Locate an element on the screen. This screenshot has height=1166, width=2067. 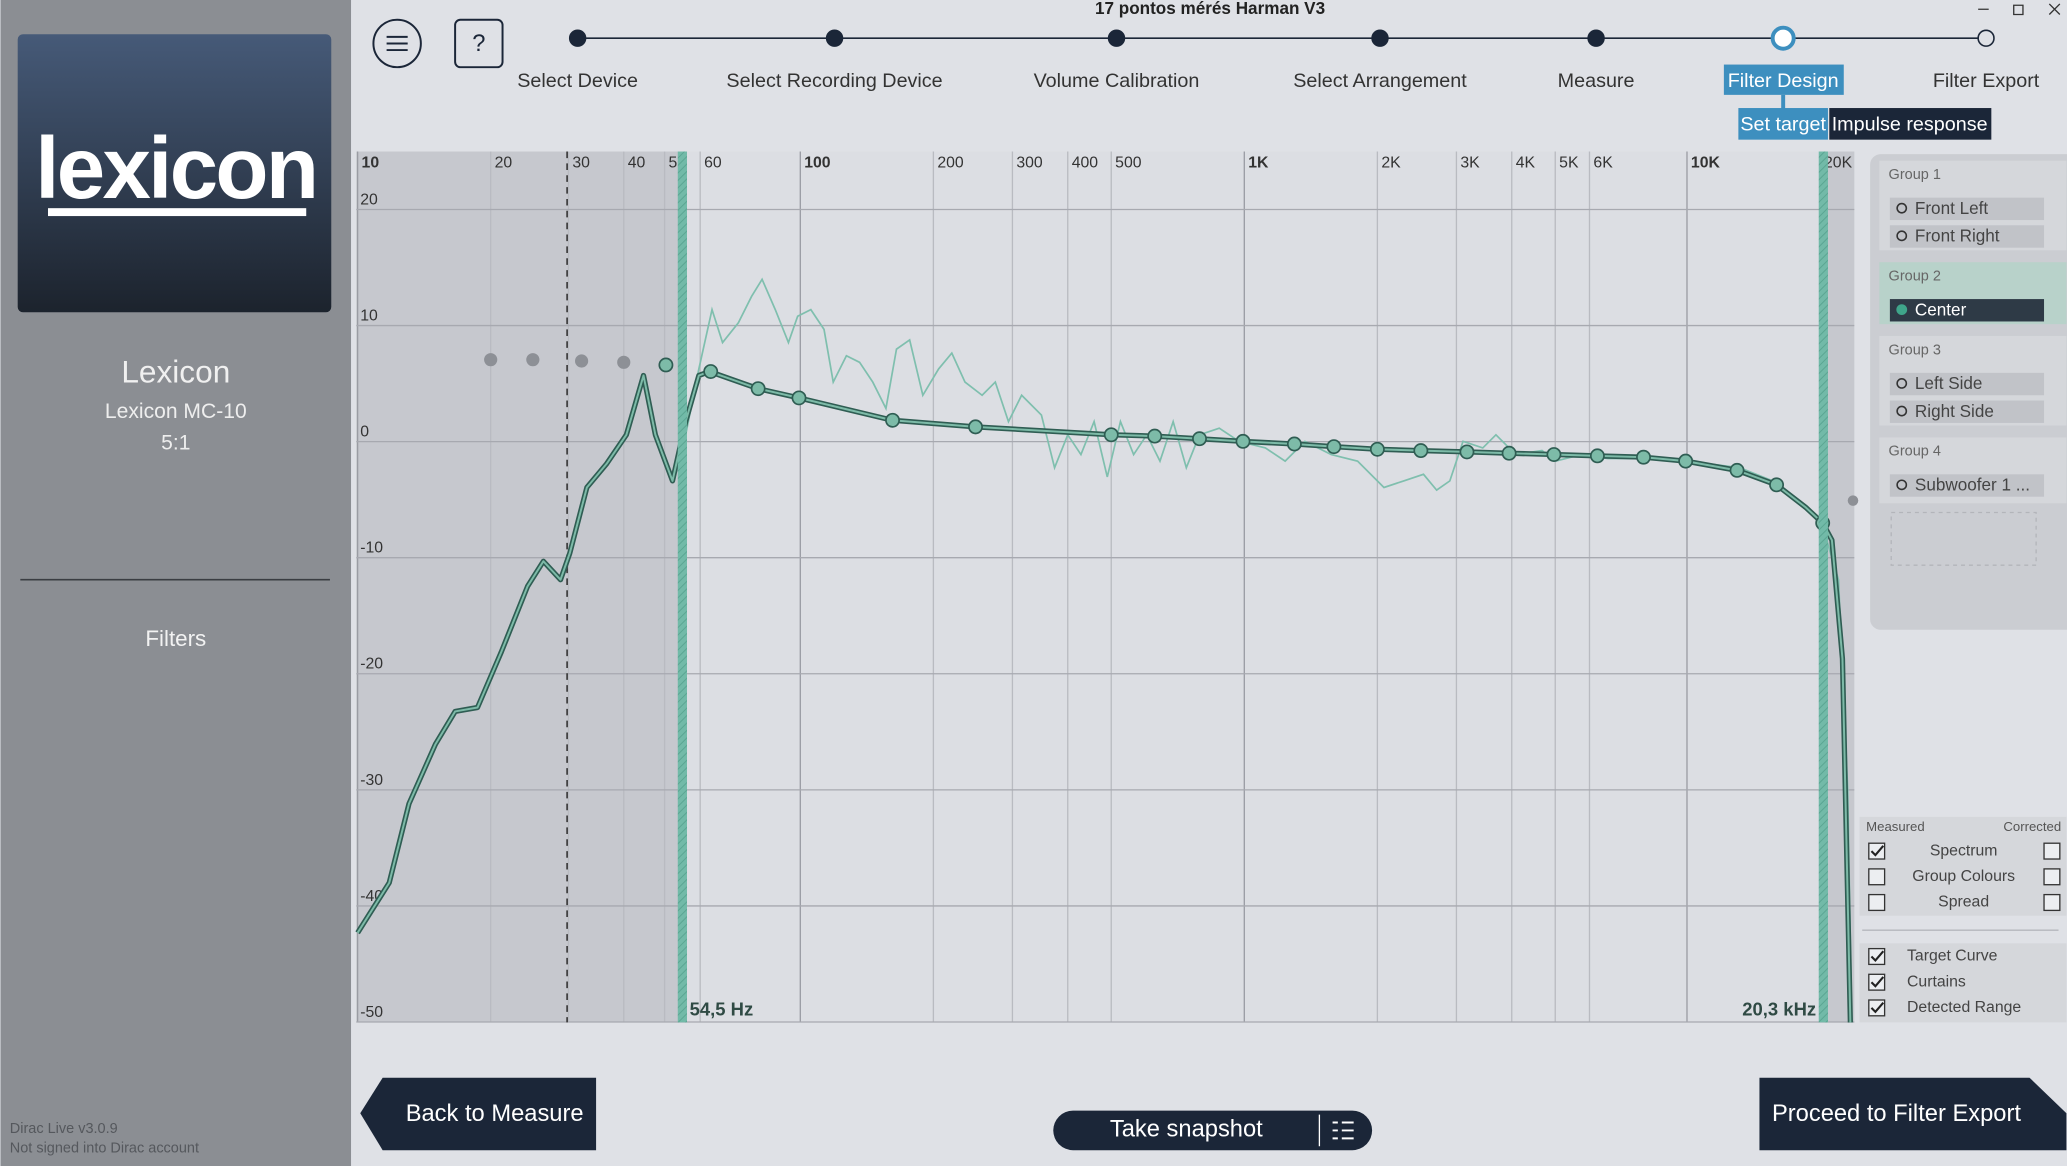
x-tick-label: 400 is located at coordinates (1085, 163).